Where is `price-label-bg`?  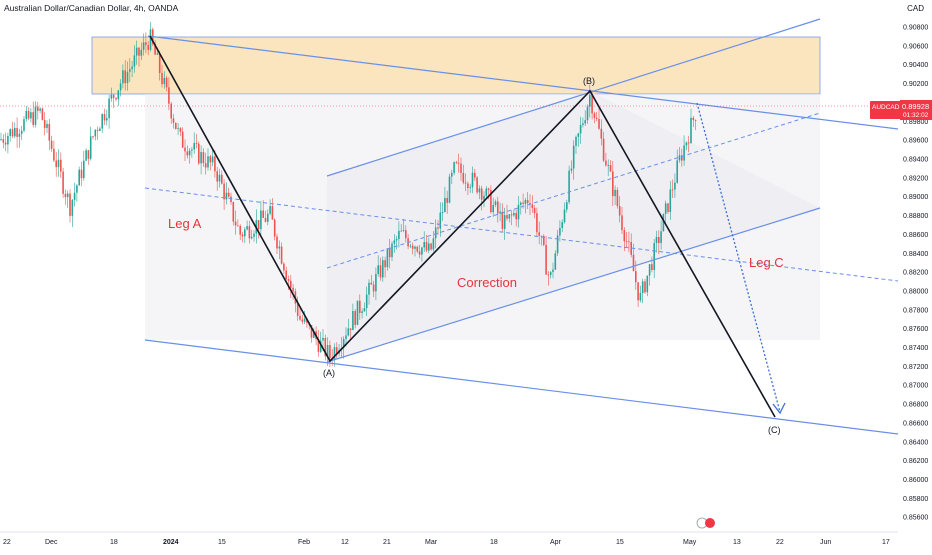
price-label-bg is located at coordinates (916, 110).